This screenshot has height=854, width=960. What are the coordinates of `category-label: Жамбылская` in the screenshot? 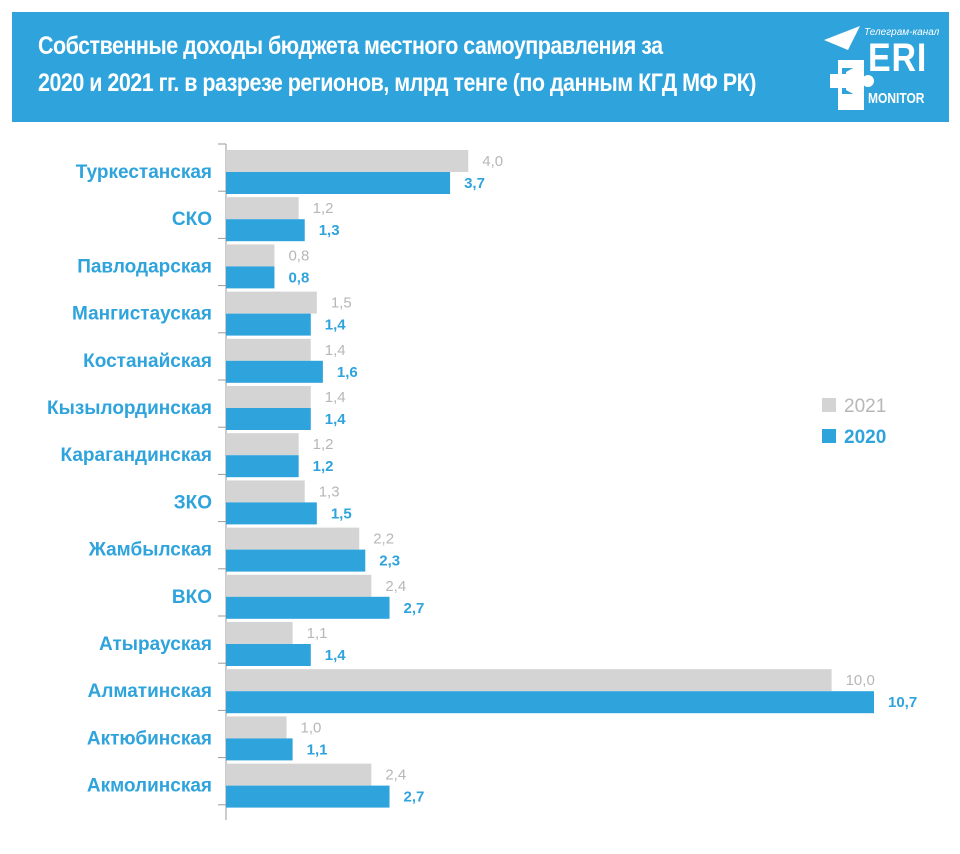 It's located at (150, 550).